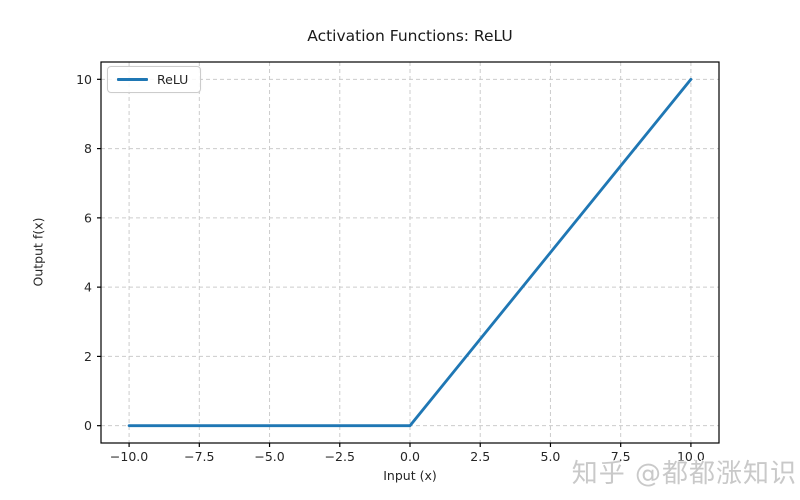 This screenshot has width=800, height=500. I want to click on legend: ReLU, so click(154, 79).